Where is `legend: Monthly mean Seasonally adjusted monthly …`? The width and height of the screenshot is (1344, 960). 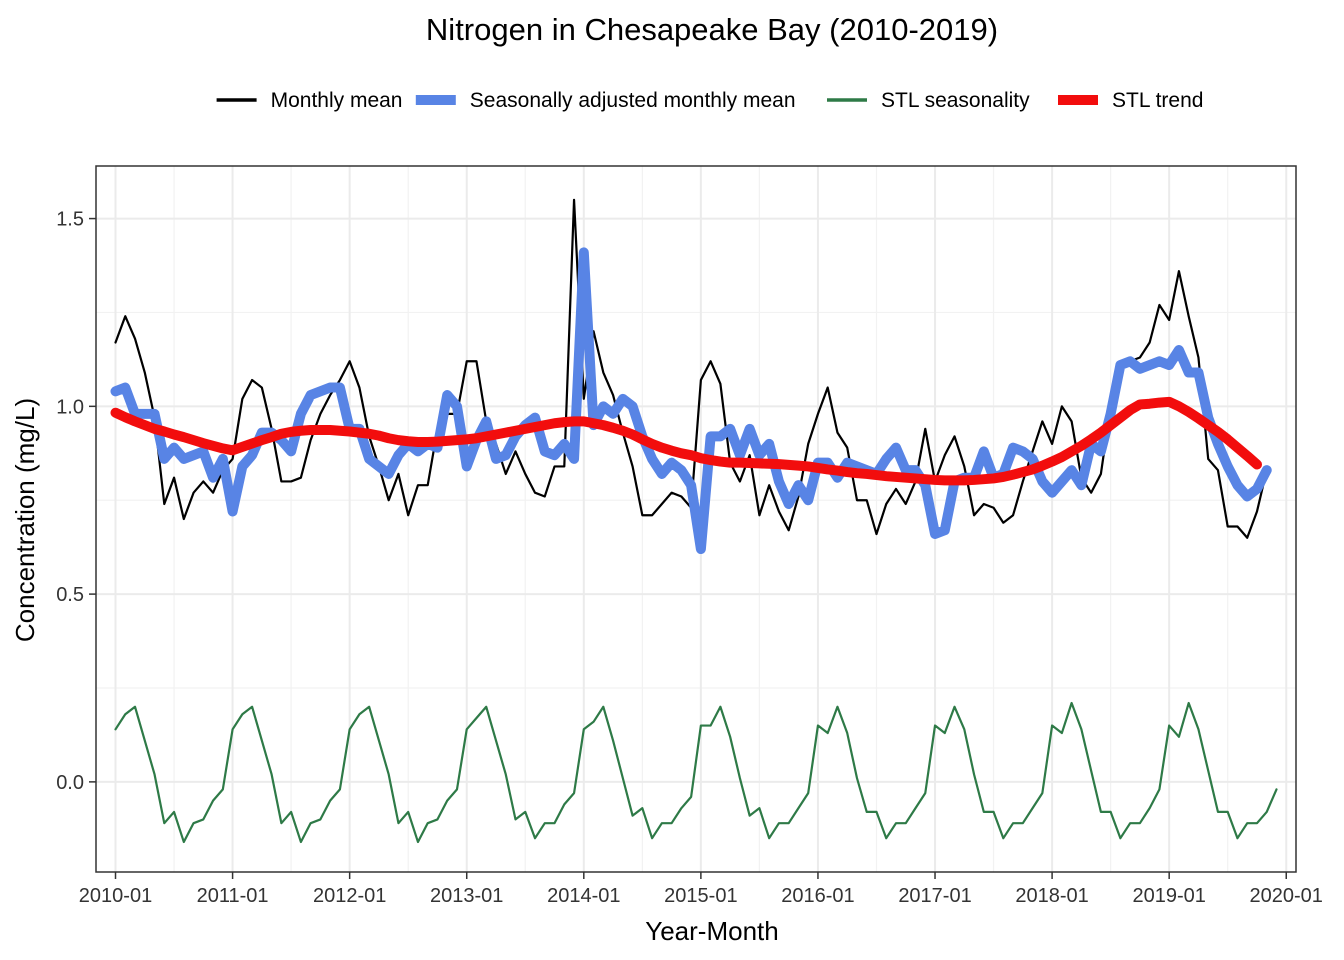
legend: Monthly mean Seasonally adjusted monthly … is located at coordinates (709, 100).